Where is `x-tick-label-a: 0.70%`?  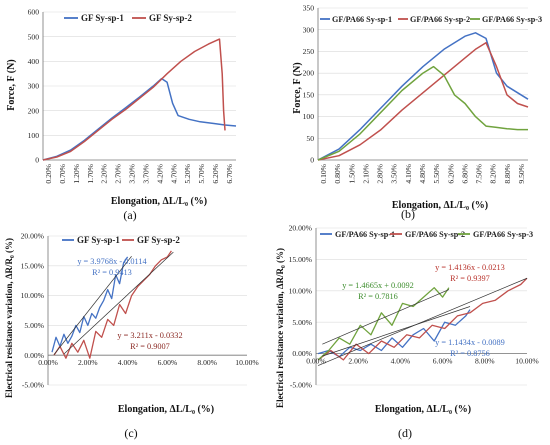 x-tick-label-a: 0.70% is located at coordinates (62, 173).